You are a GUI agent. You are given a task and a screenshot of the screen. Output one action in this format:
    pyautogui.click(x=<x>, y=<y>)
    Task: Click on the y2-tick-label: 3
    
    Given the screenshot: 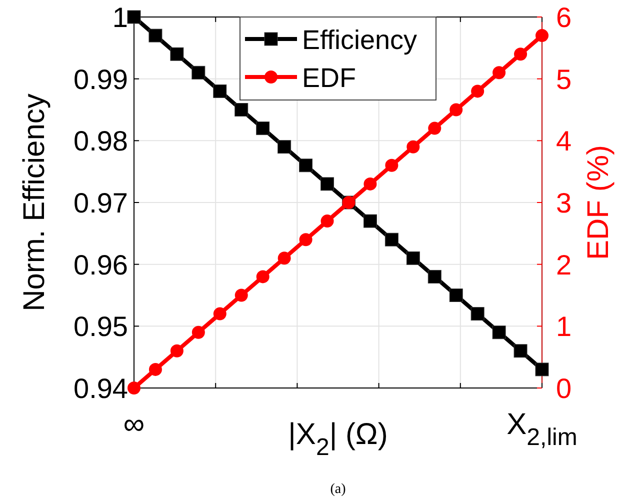 What is the action you would take?
    pyautogui.click(x=564, y=203)
    